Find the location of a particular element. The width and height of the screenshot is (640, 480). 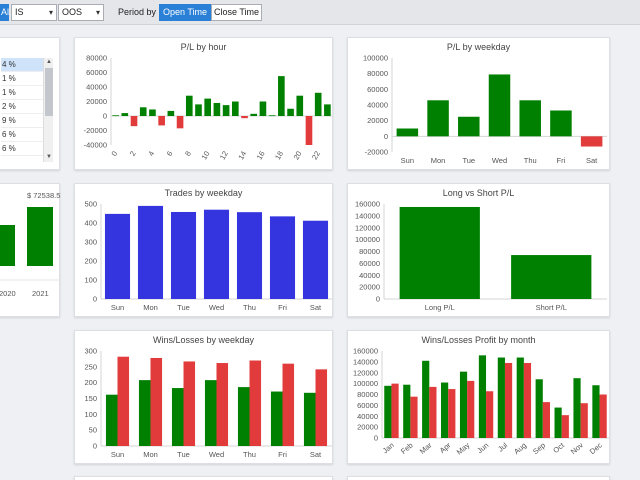

x-tick-label: 6 is located at coordinates (170, 154).